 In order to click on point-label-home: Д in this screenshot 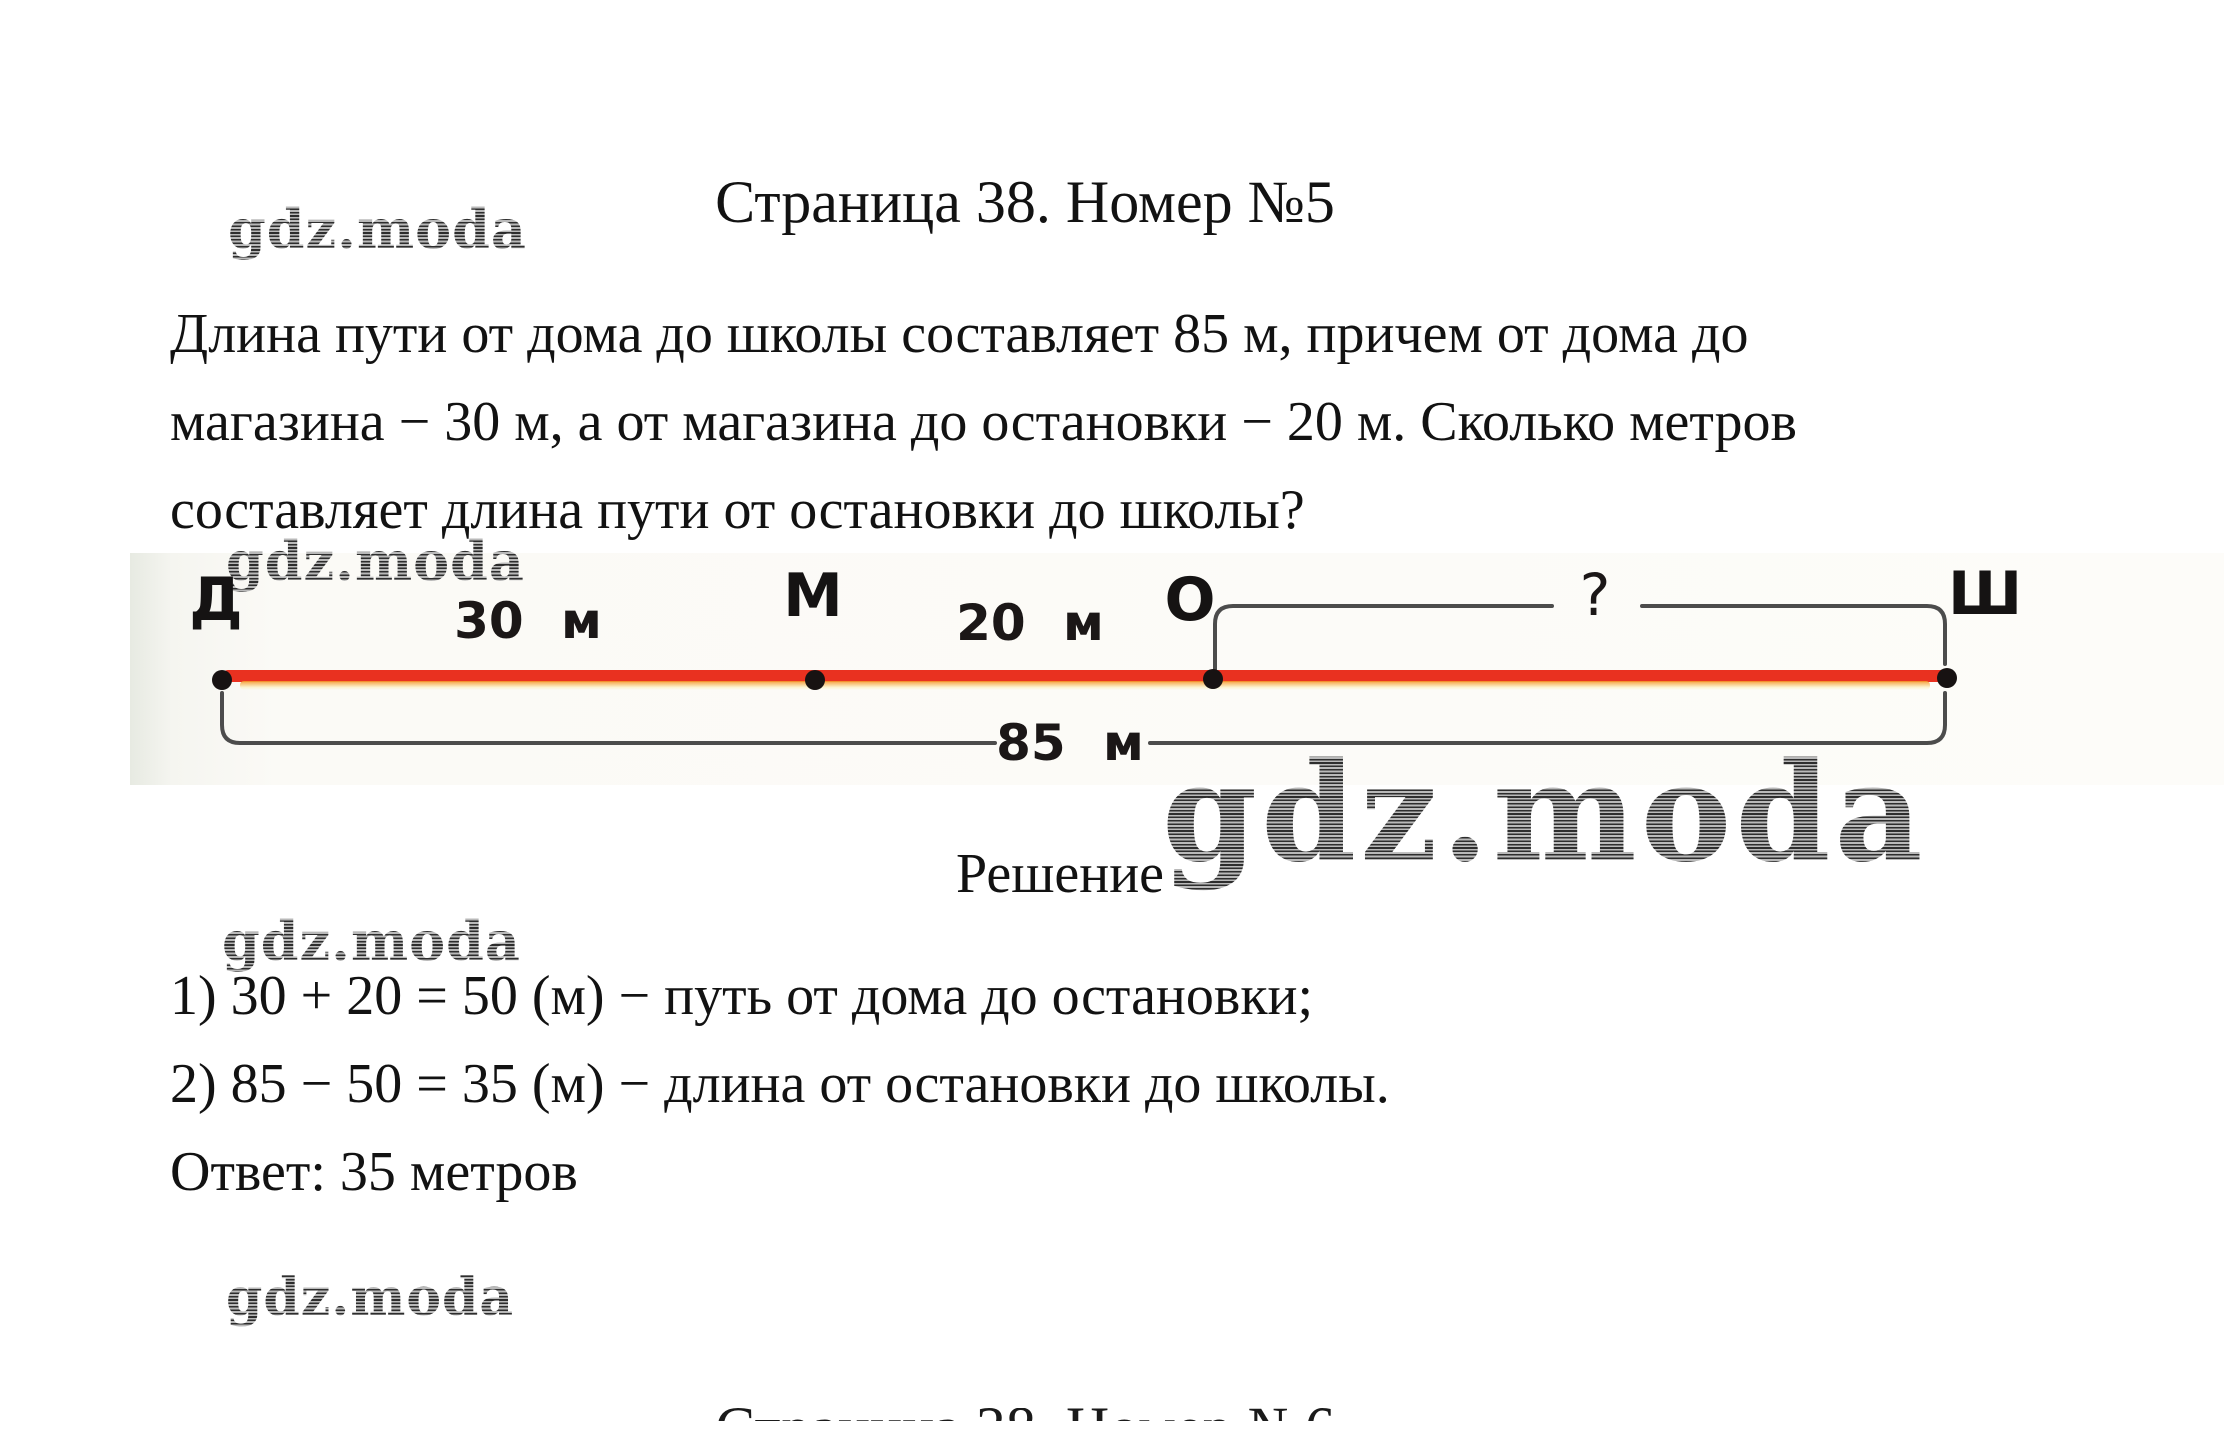, I will do `click(216, 600)`.